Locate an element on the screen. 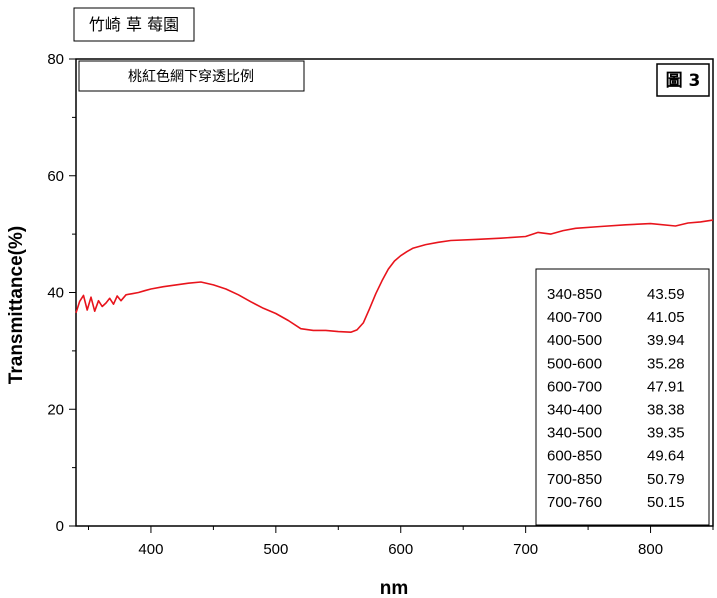  header-title: 竹崎 草 莓園 is located at coordinates (134, 24).